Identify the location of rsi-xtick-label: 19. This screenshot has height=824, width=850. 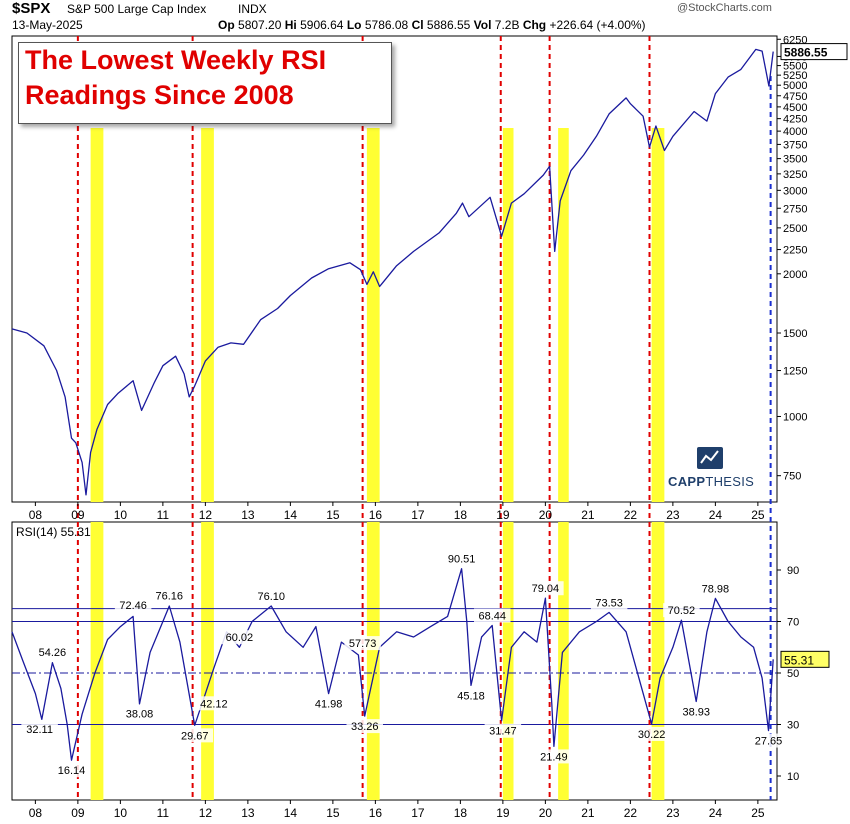
(503, 813).